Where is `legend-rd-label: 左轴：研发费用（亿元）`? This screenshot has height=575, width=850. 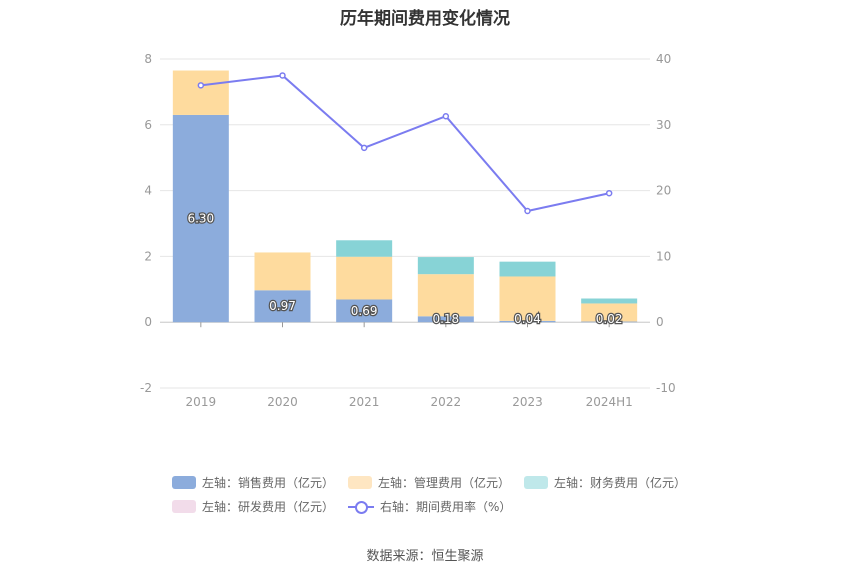
legend-rd-label: 左轴：研发费用（亿元） is located at coordinates (268, 507).